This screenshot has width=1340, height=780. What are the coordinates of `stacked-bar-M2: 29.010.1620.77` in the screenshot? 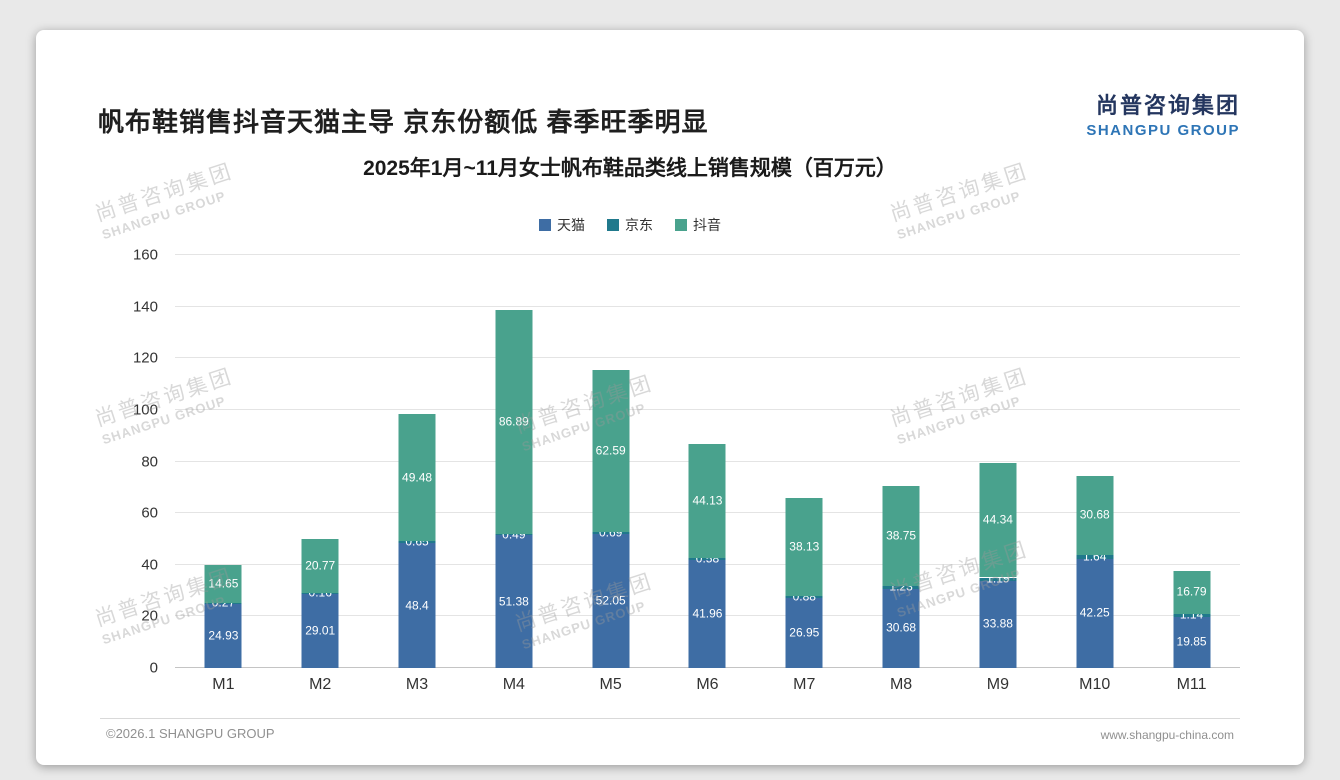 It's located at (320, 461).